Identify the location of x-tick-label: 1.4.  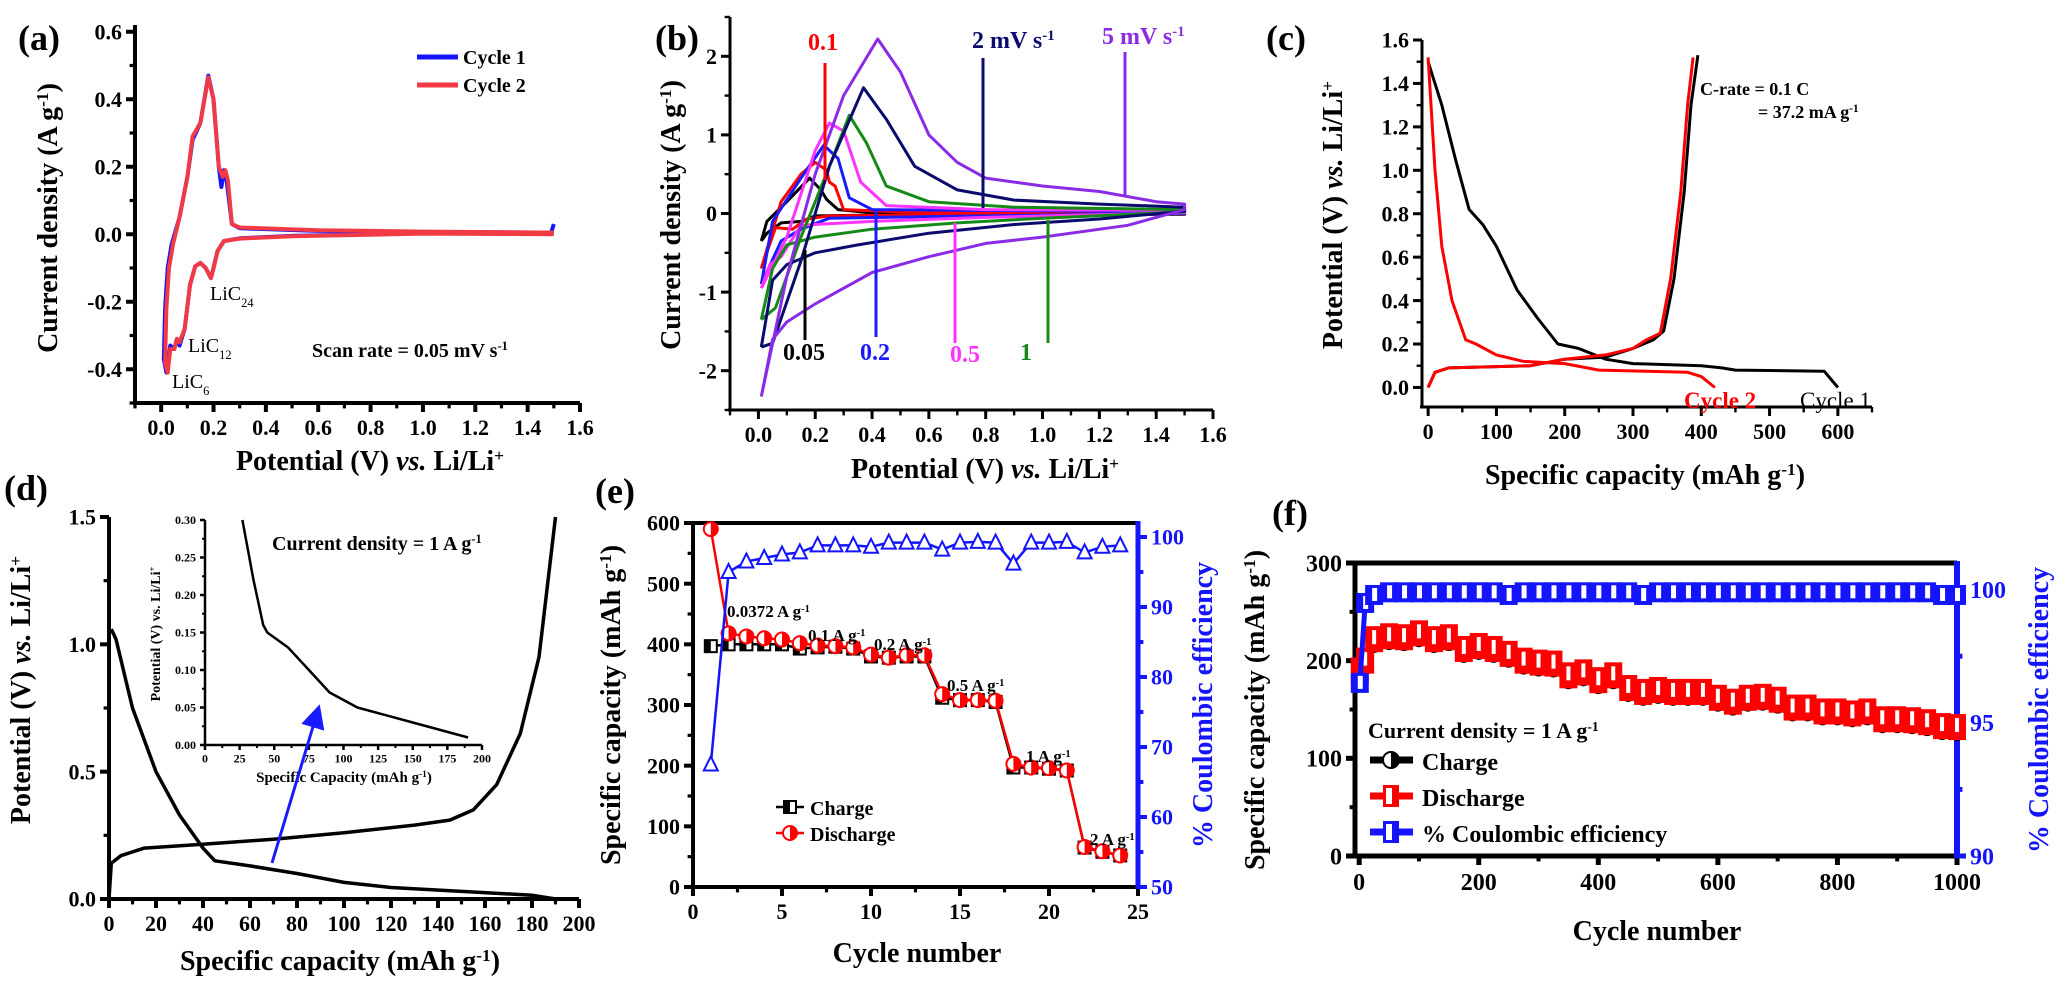
(528, 427).